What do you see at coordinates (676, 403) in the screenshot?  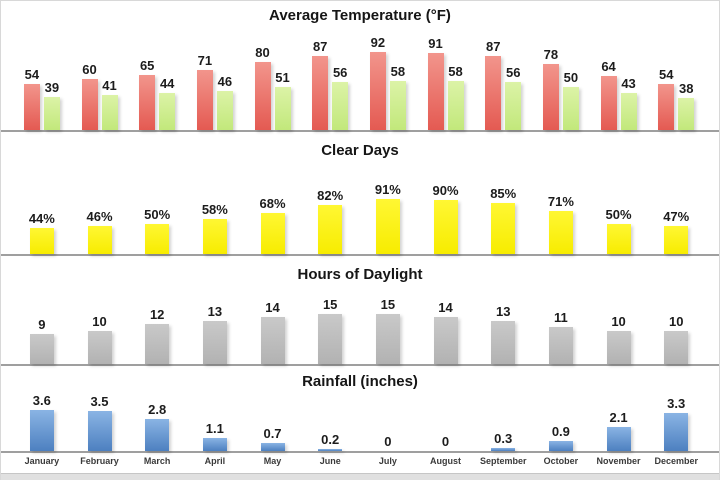 I see `rainfall-value-label: 3.3` at bounding box center [676, 403].